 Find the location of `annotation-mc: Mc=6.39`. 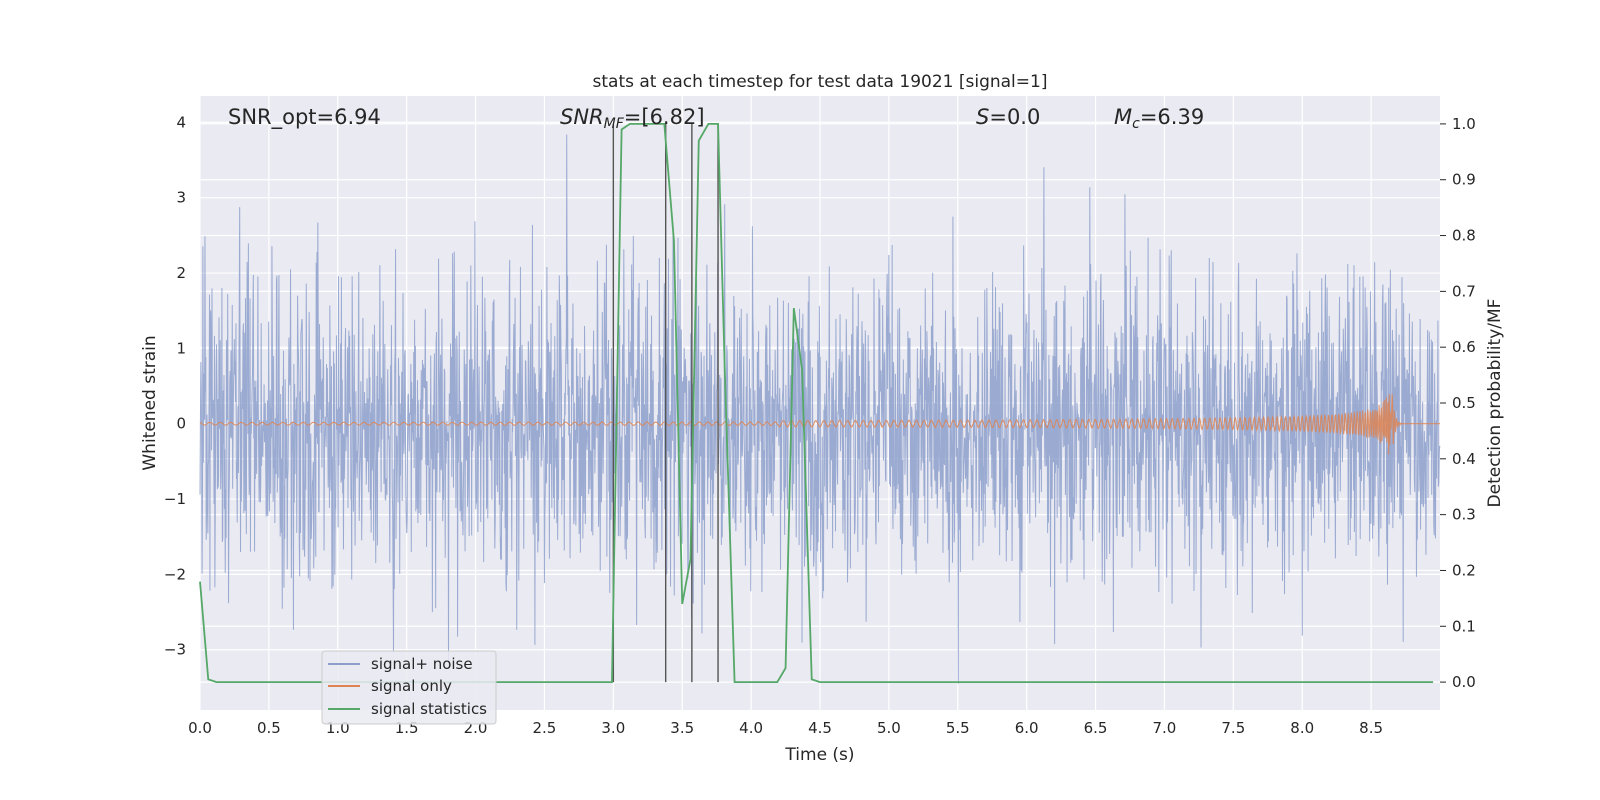

annotation-mc: Mc=6.39 is located at coordinates (1159, 118).